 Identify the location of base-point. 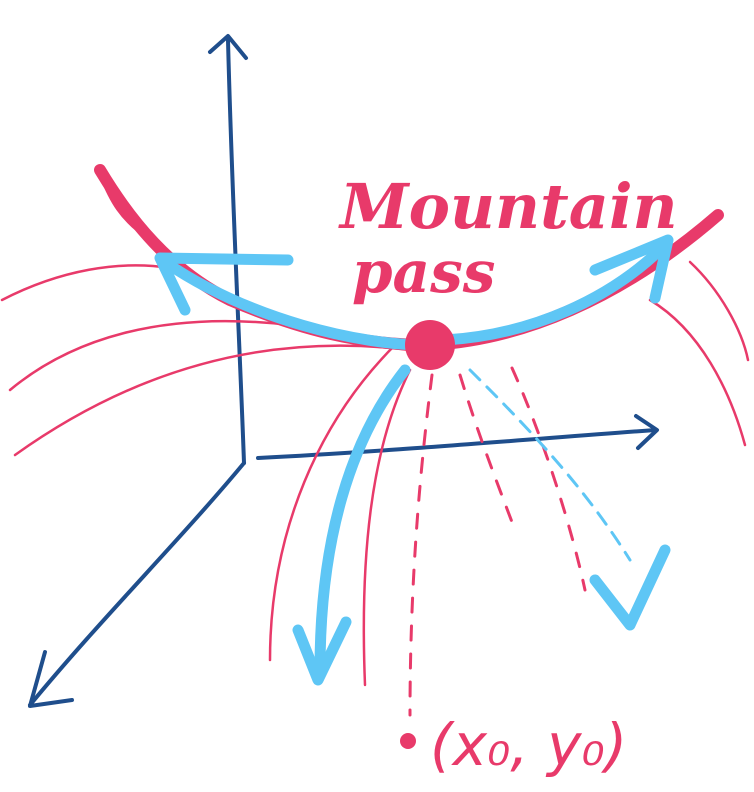
(408, 741).